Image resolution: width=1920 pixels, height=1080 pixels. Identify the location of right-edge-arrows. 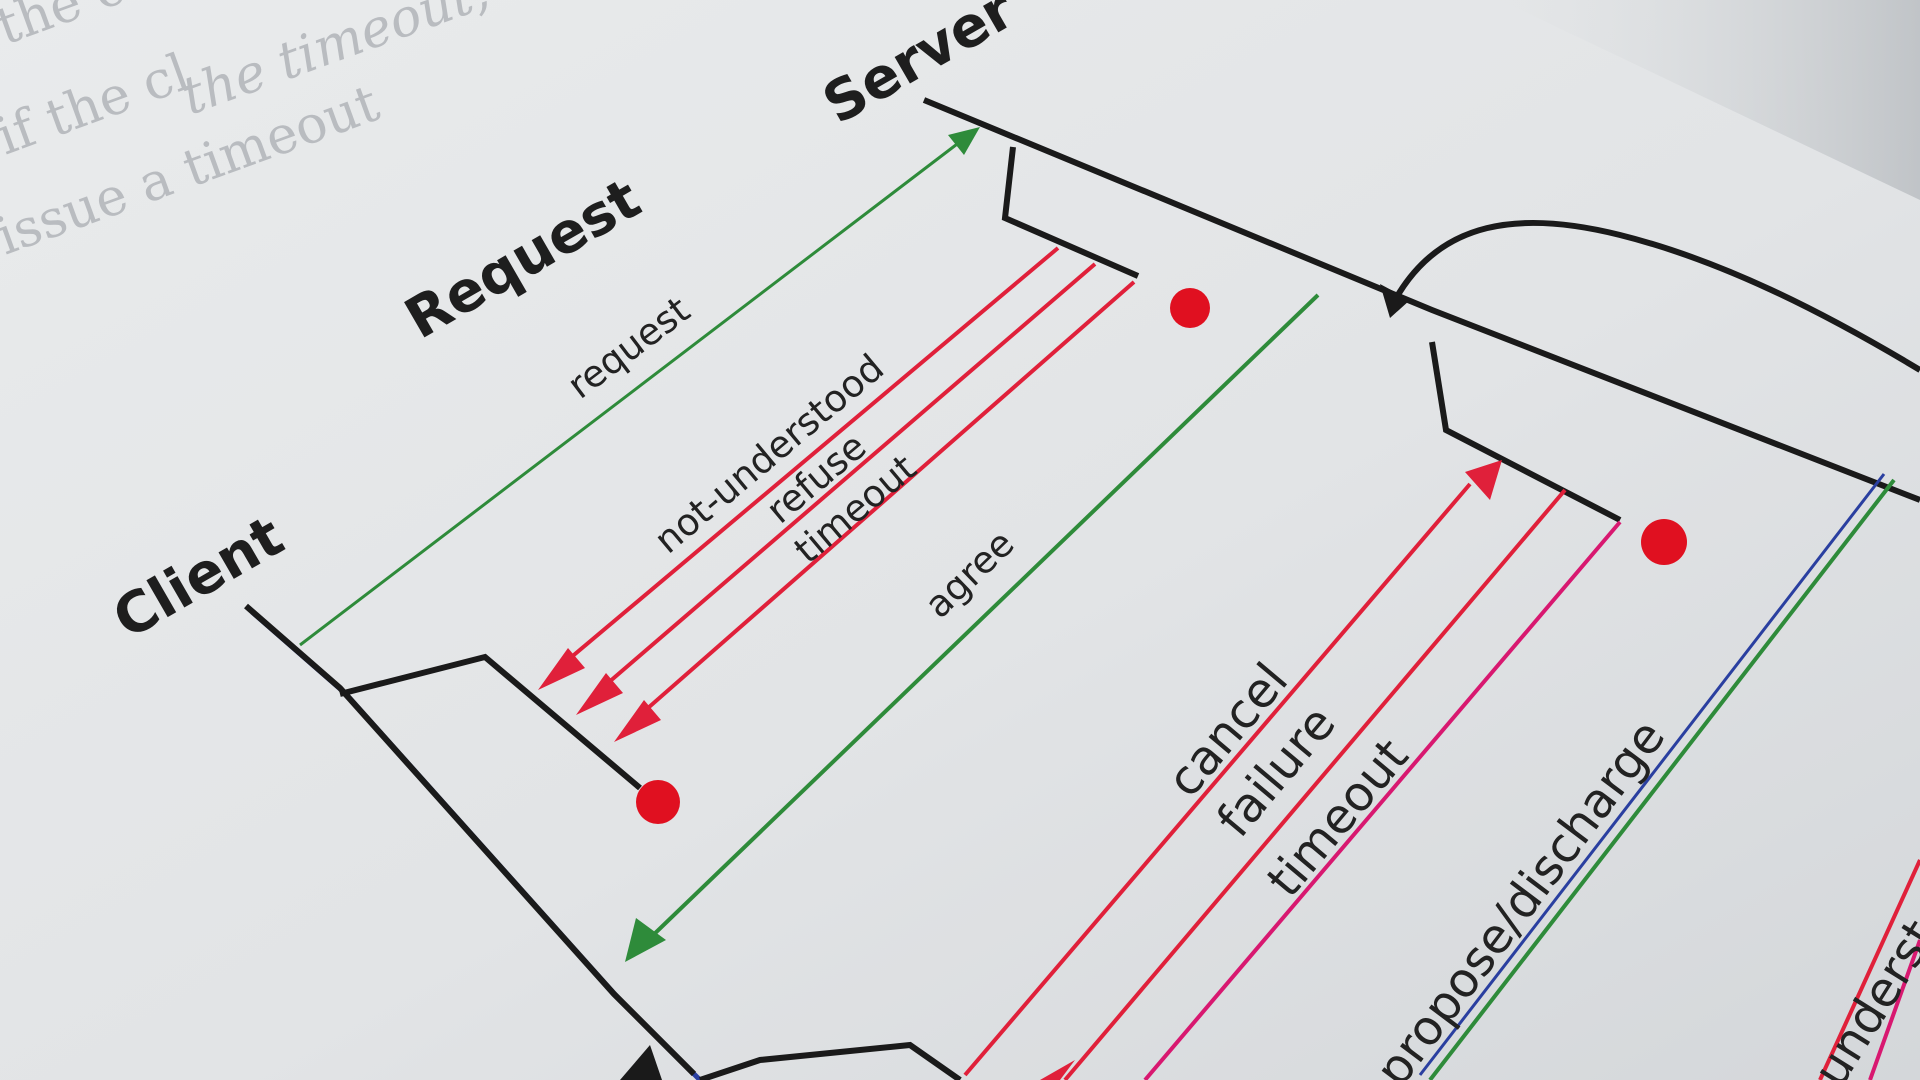
(1869, 969).